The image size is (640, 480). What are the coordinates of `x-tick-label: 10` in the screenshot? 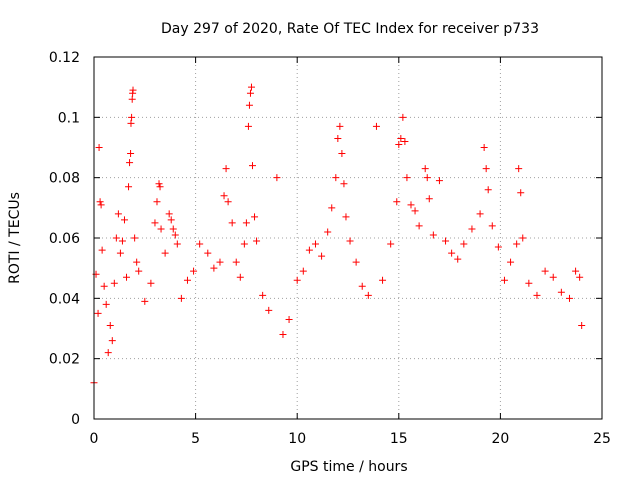 It's located at (297, 439).